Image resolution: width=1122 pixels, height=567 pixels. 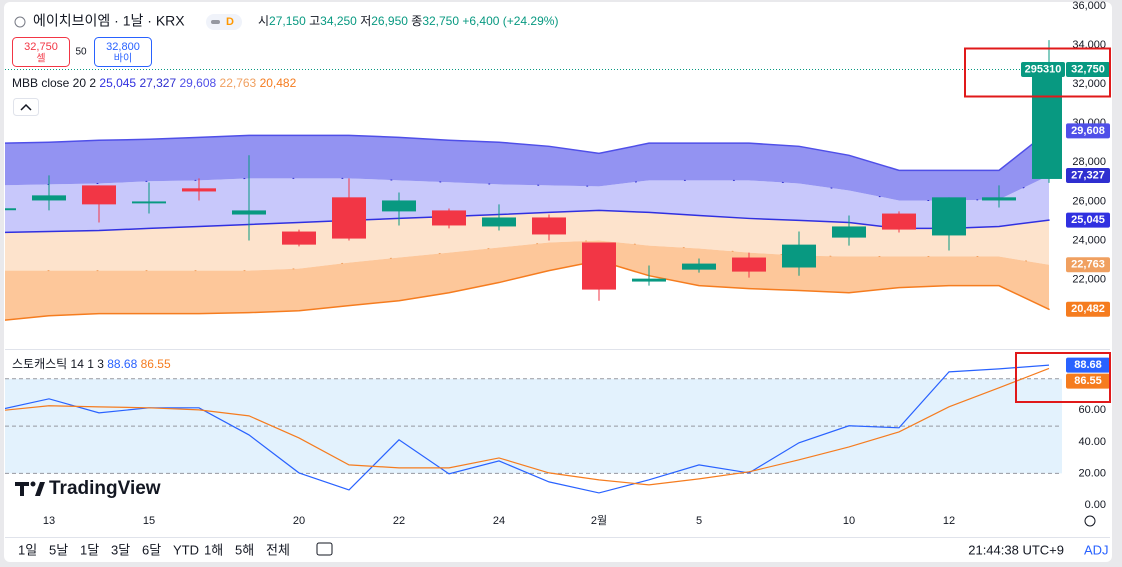 I want to click on ohlc-value: 26,950, so click(x=389, y=21).